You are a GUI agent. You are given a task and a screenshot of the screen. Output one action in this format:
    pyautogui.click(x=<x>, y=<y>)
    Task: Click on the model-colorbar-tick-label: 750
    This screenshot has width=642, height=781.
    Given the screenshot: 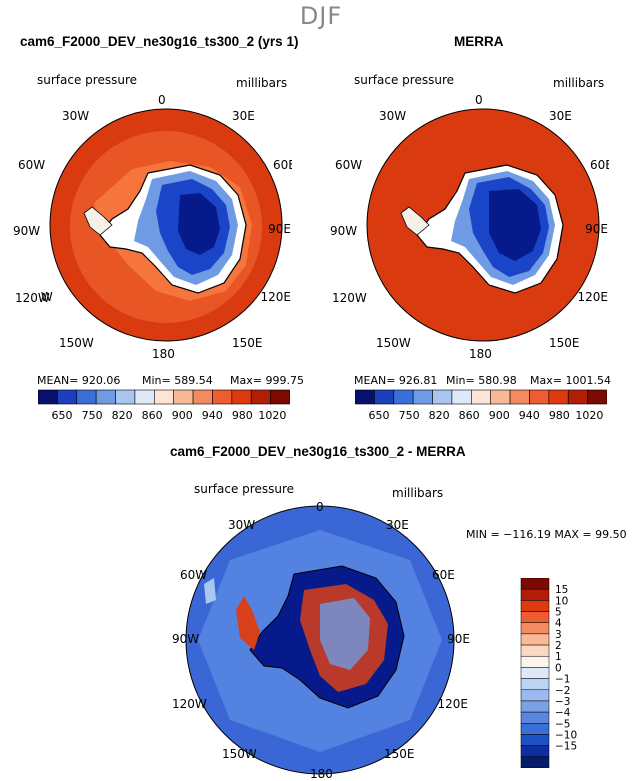 What is the action you would take?
    pyautogui.click(x=92, y=415)
    